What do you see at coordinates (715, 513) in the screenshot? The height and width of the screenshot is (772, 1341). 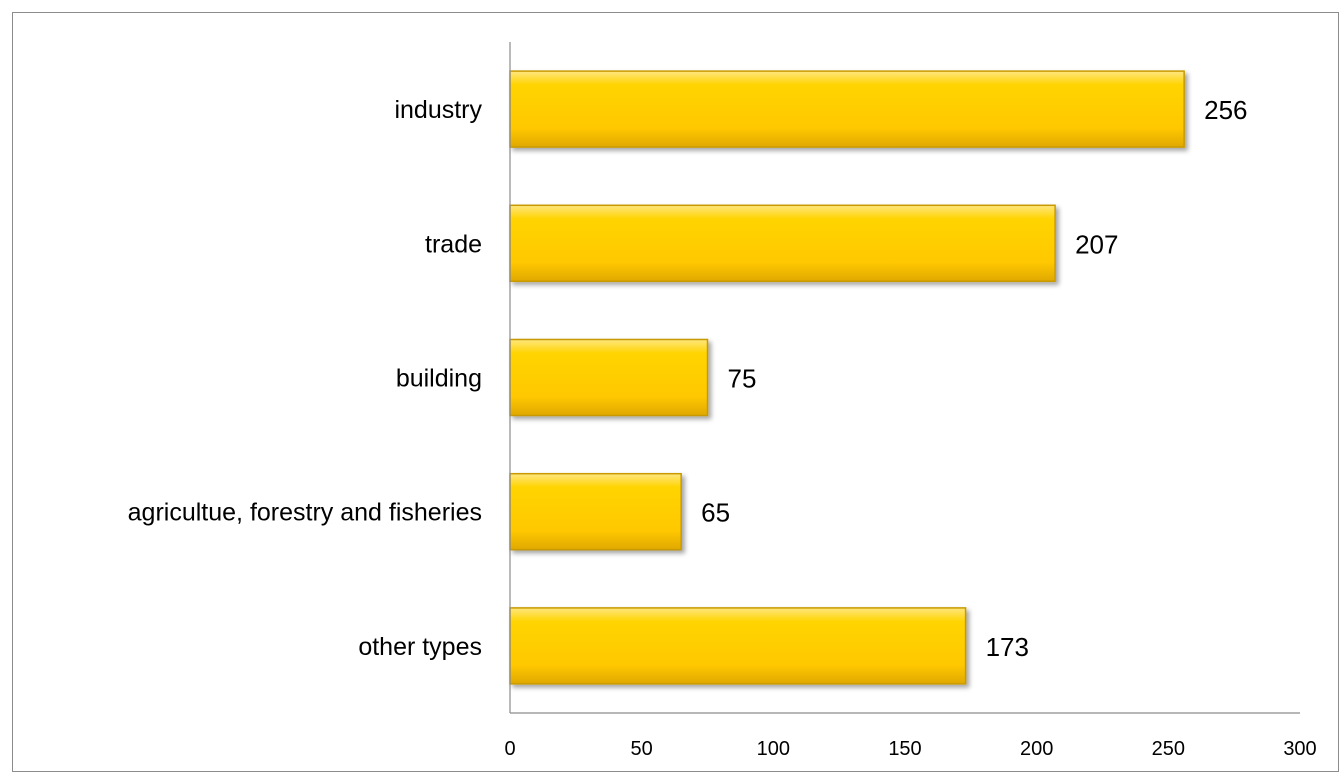 I see `value-label-3: 65` at bounding box center [715, 513].